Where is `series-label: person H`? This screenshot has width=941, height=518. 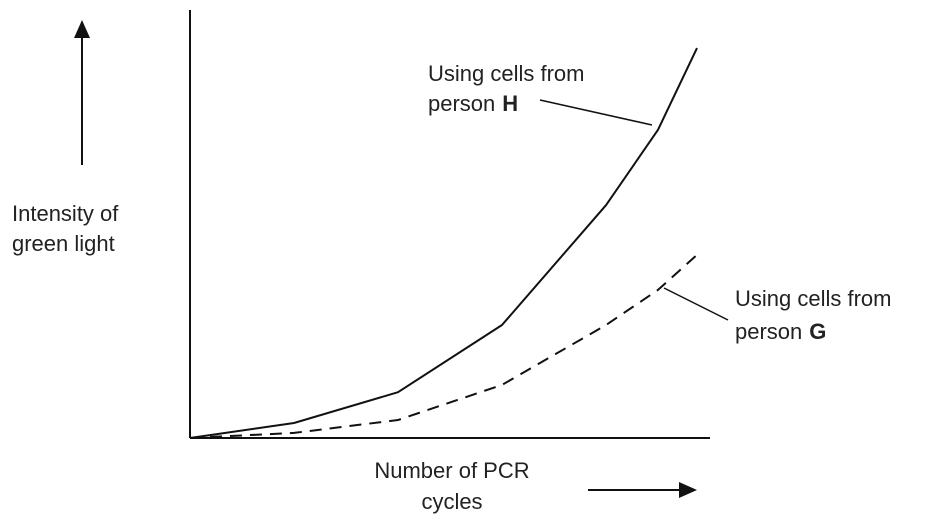 series-label: person H is located at coordinates (473, 103).